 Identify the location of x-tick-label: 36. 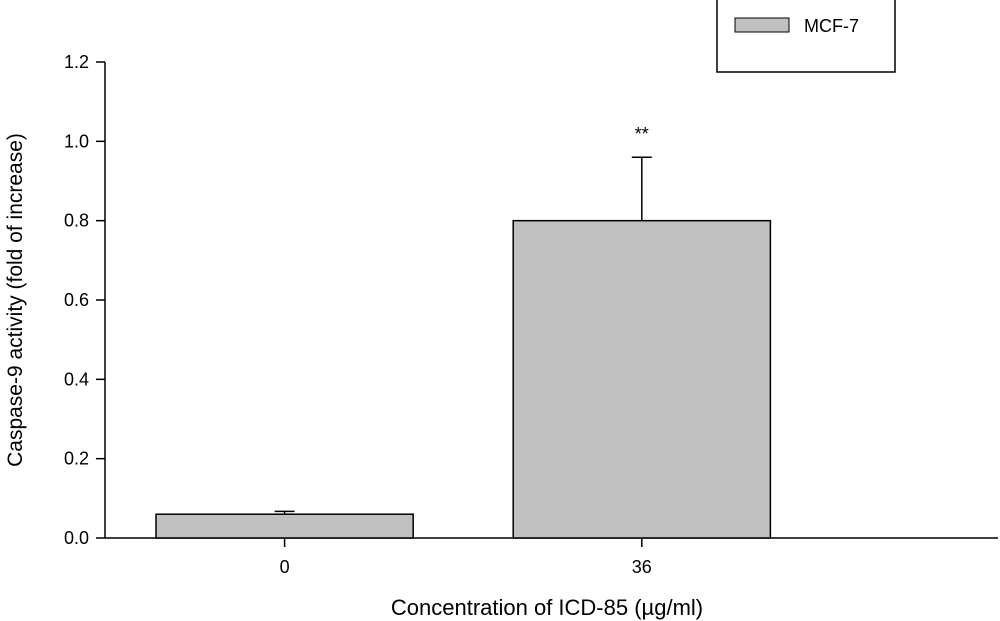
(642, 567).